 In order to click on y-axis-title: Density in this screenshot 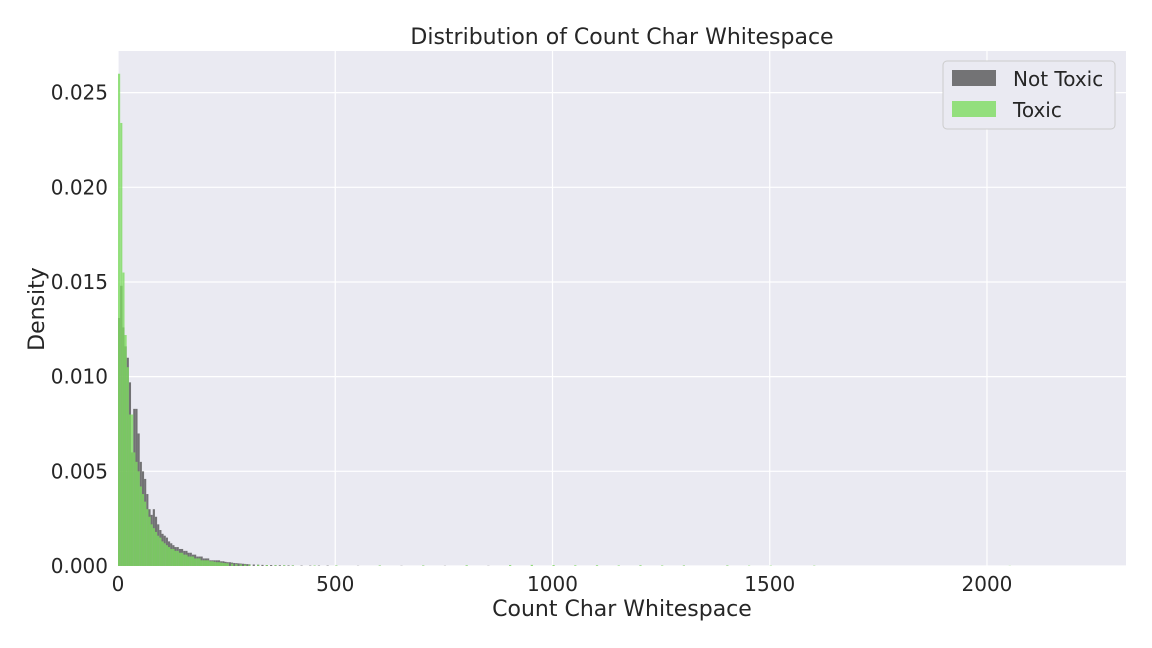, I will do `click(37, 309)`.